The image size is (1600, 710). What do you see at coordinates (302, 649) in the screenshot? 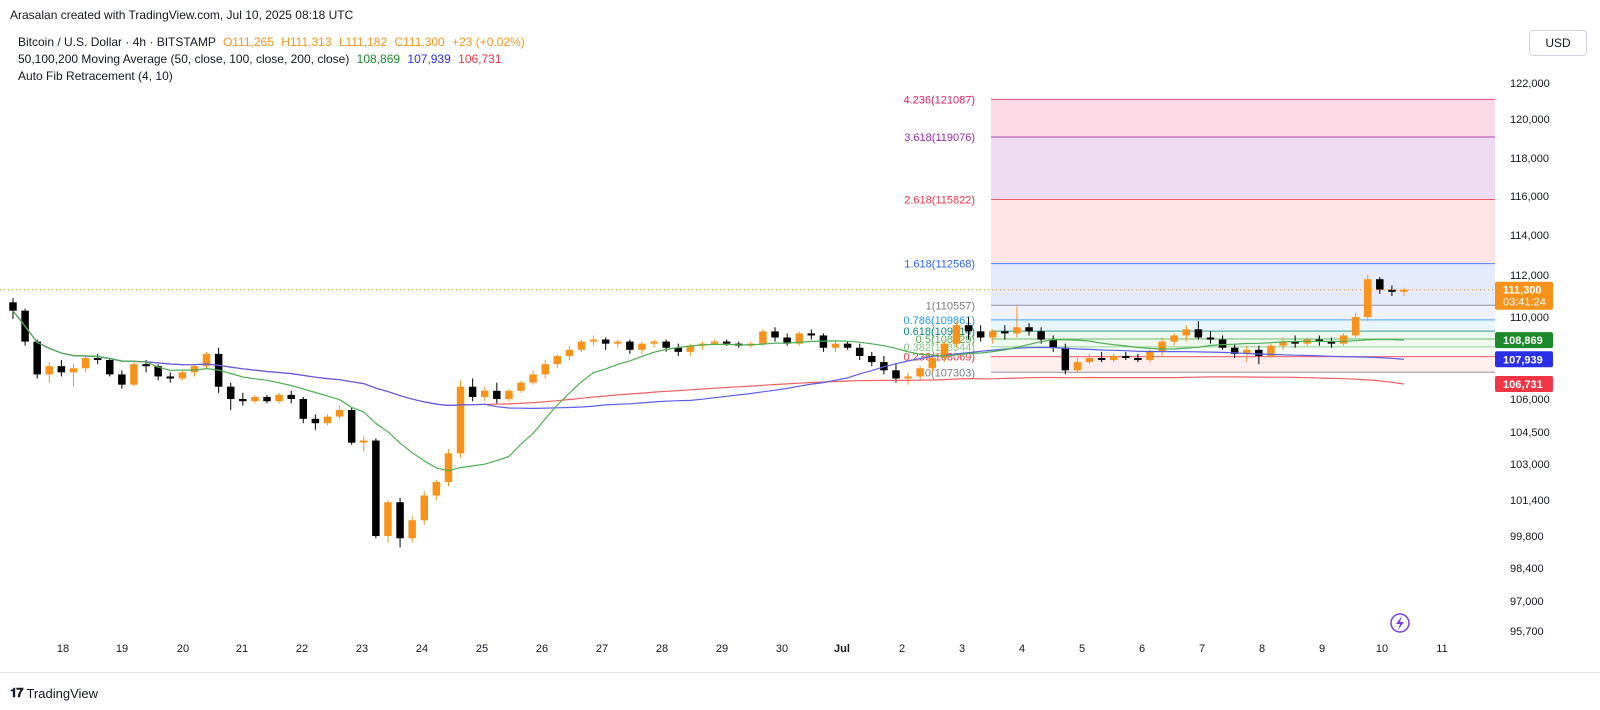
I see `x-tick-label: 22` at bounding box center [302, 649].